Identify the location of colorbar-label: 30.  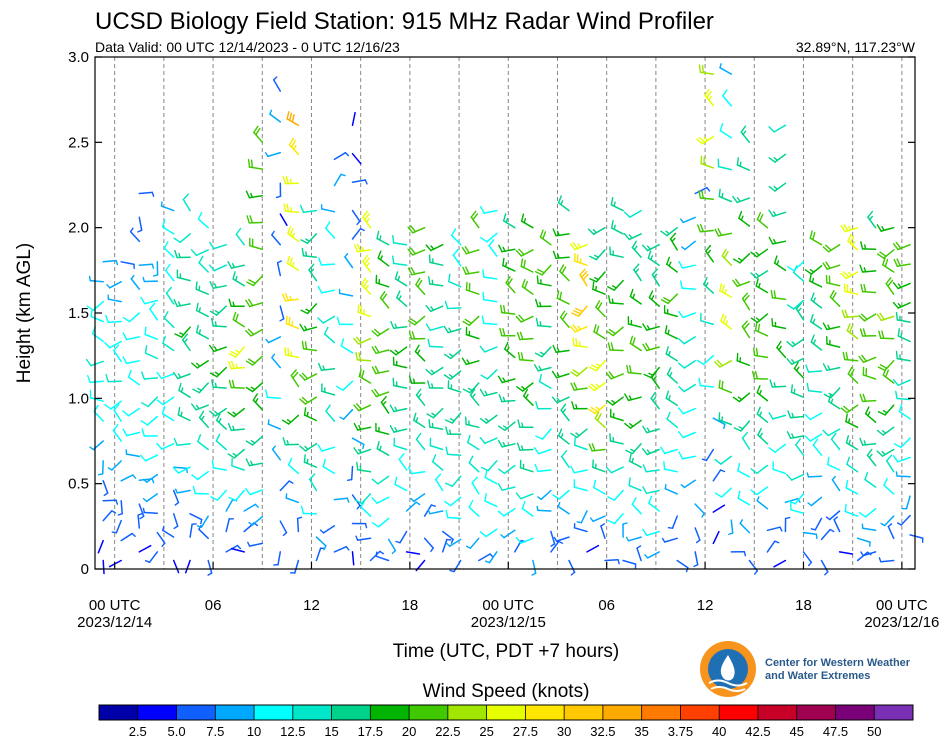
(564, 731).